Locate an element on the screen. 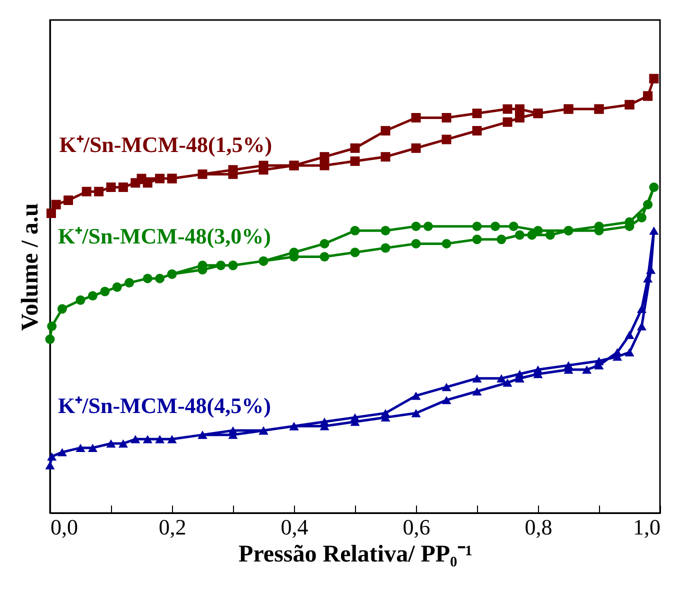 Image resolution: width=686 pixels, height=592 pixels. x-tick-label: 1,0 is located at coordinates (646, 527).